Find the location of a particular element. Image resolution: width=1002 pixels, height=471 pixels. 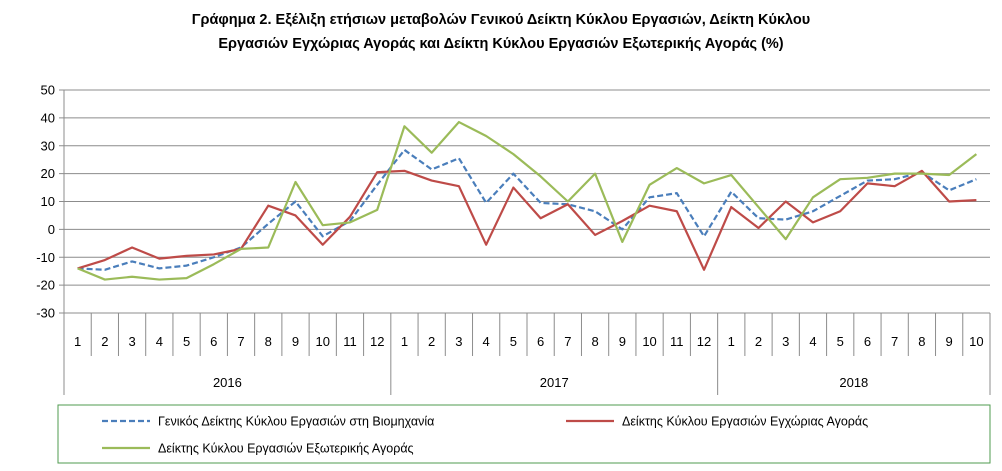

y-tick-label: 0 is located at coordinates (51, 229).